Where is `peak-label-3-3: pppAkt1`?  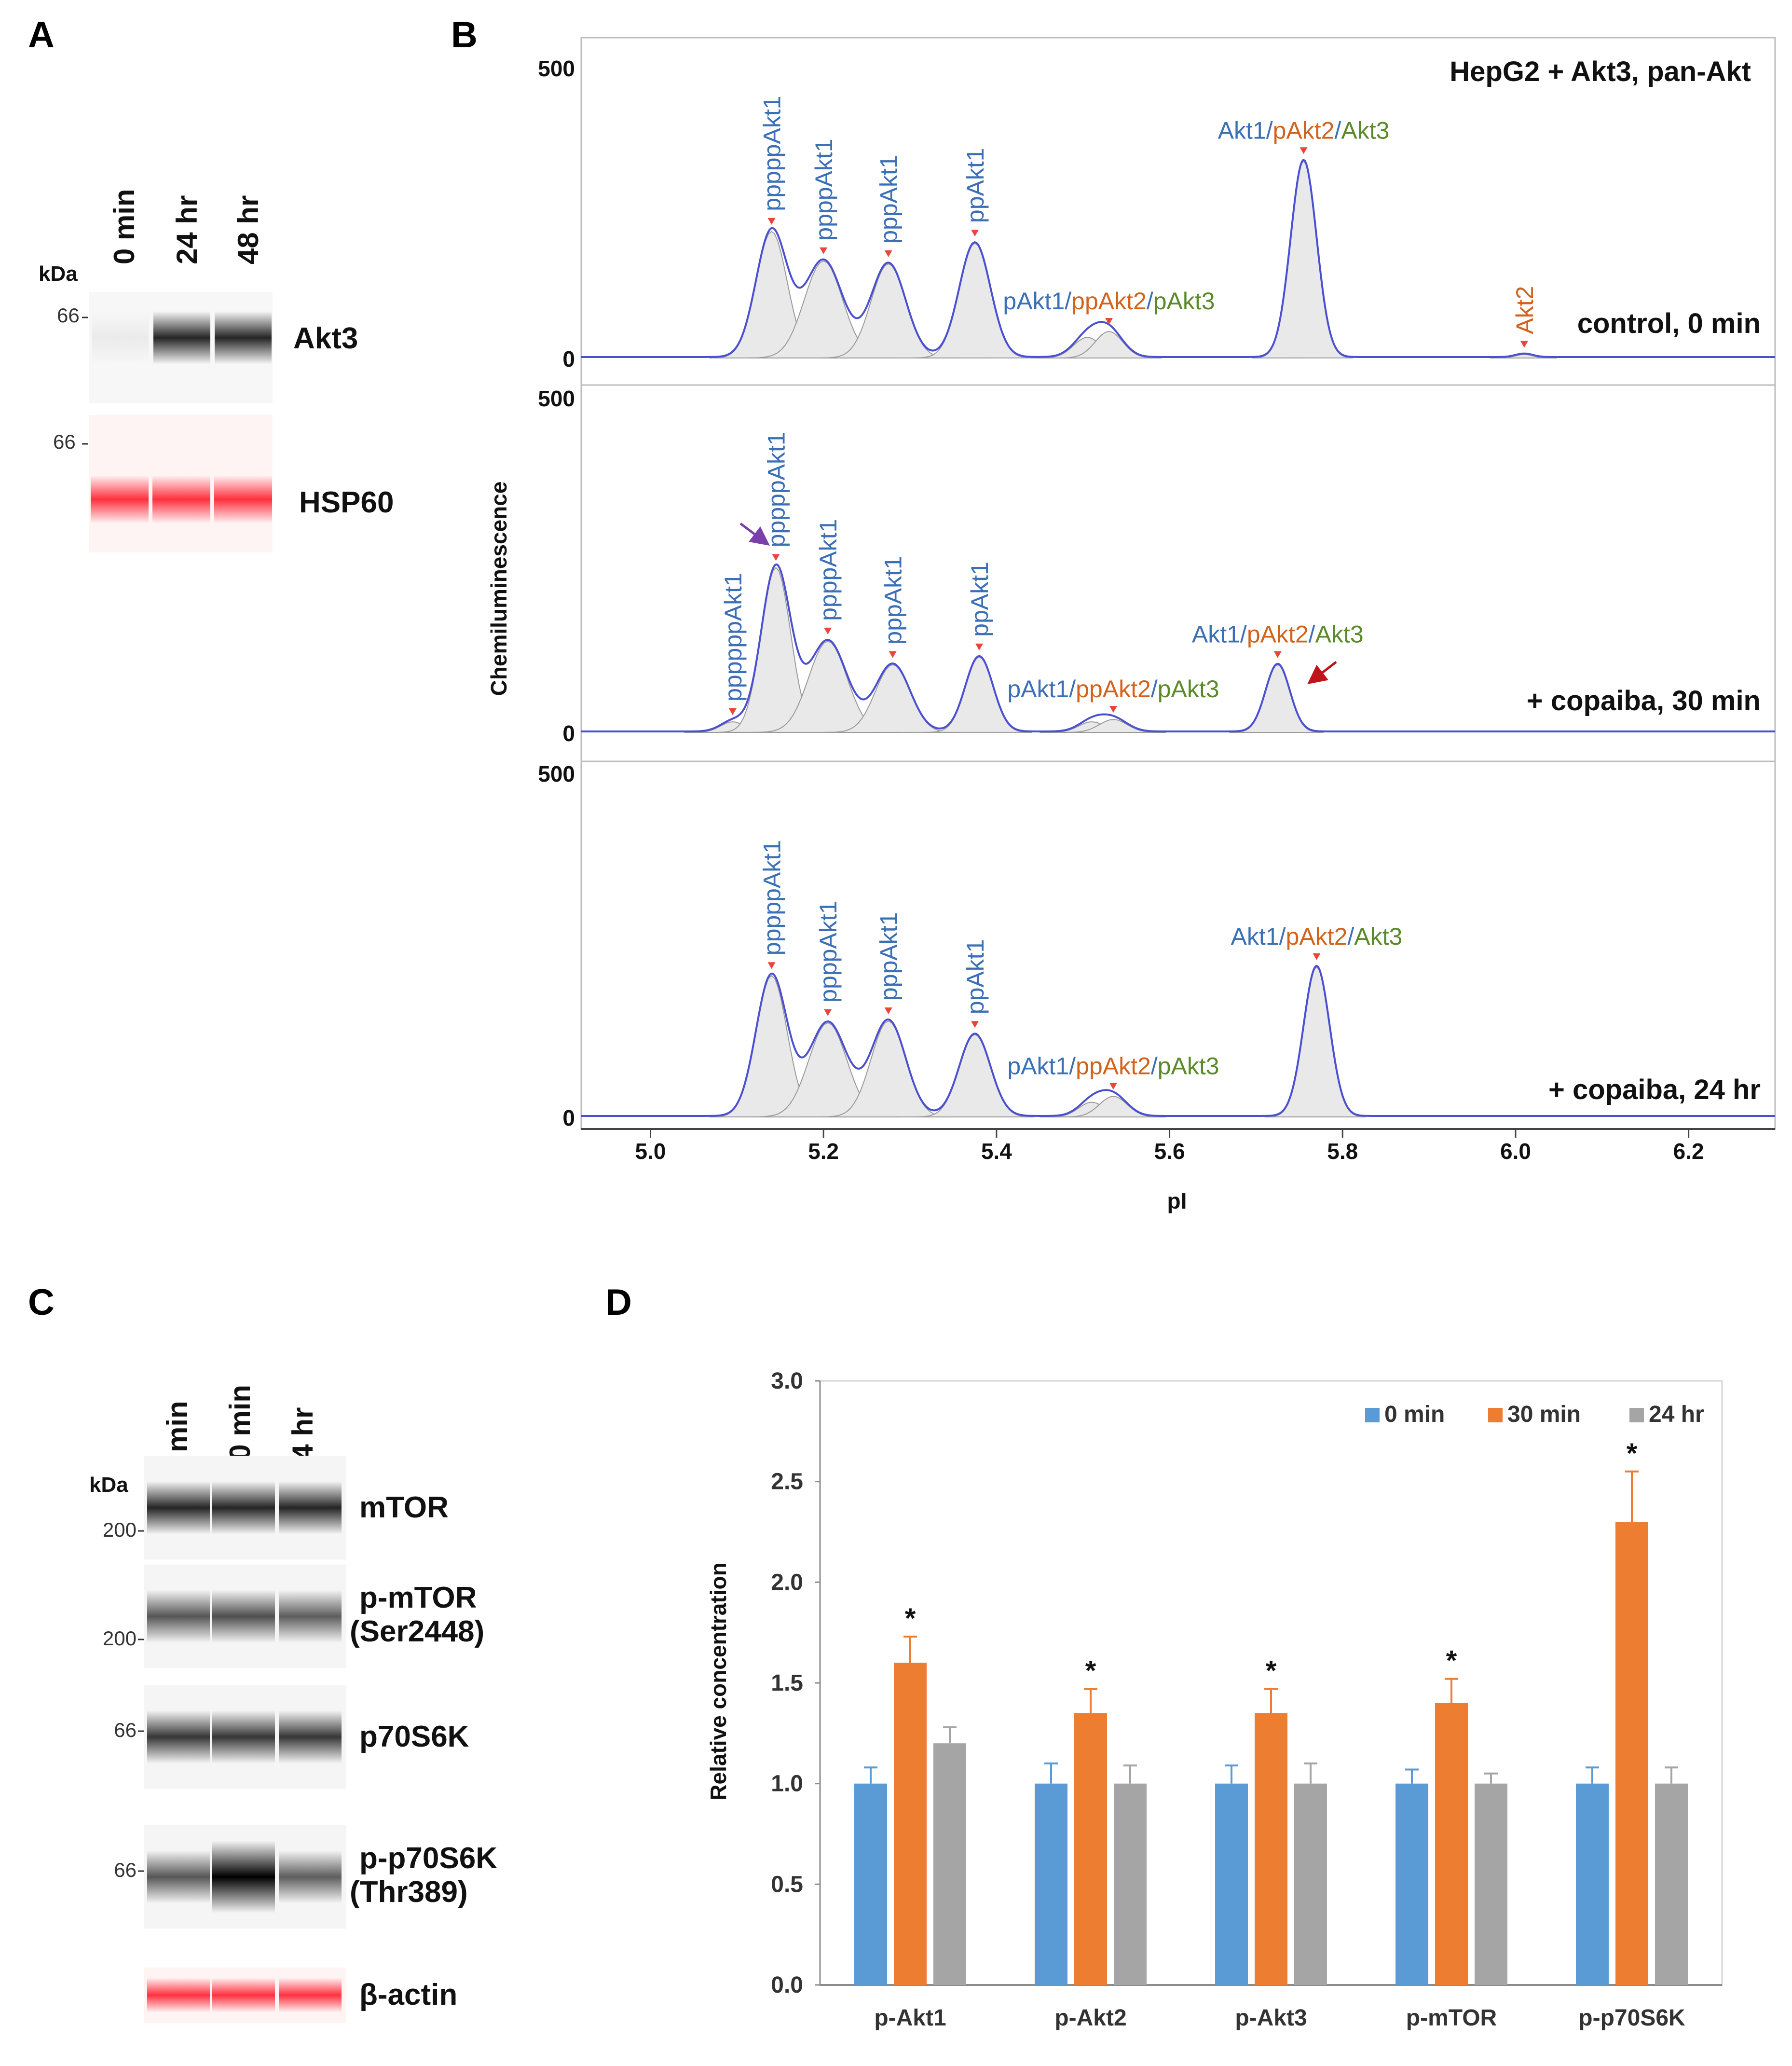
peak-label-3-3: pppAkt1 is located at coordinates (889, 957).